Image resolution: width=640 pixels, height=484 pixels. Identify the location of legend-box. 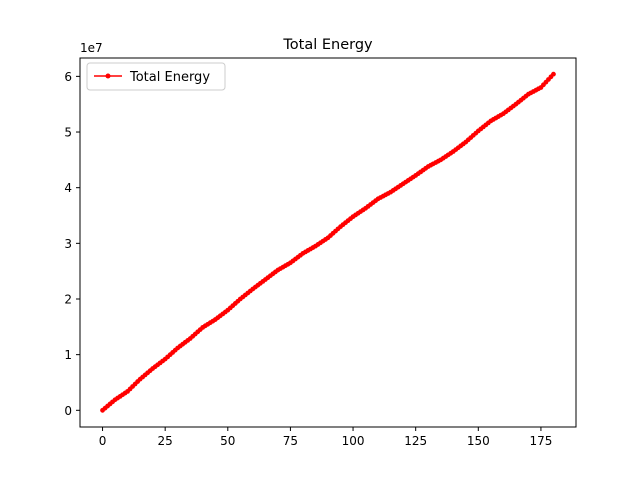
(156, 76).